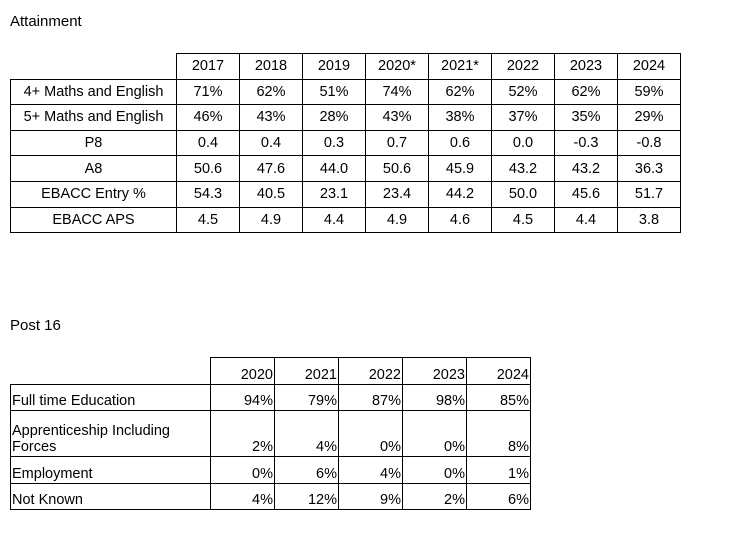 The width and height of the screenshot is (753, 538). Describe the element at coordinates (334, 143) in the screenshot. I see `value-cell: 0.3` at that location.